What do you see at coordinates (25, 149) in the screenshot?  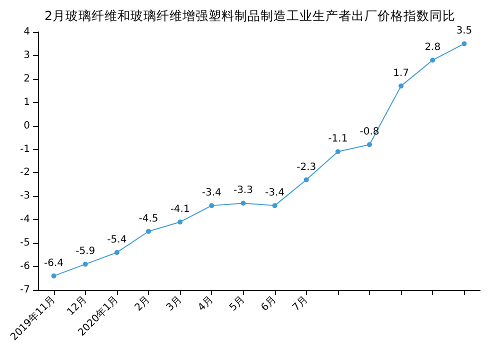 I see `y-tick-label: -1` at bounding box center [25, 149].